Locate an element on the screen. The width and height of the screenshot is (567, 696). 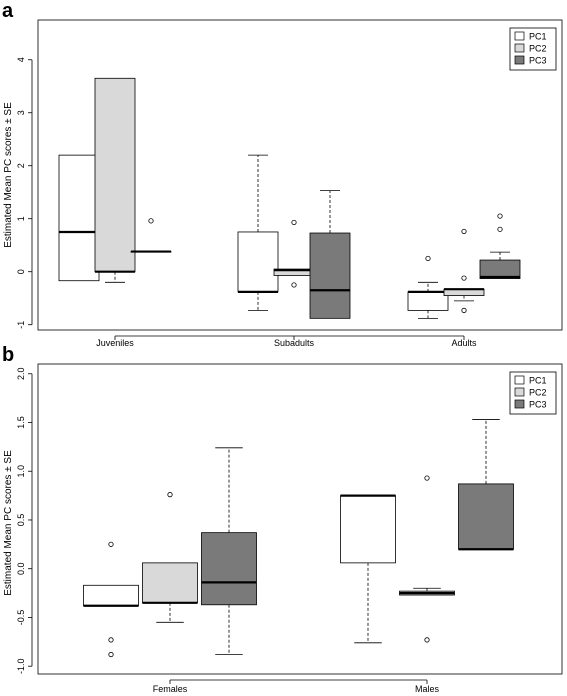
panel-b-x-tick-label: Females is located at coordinates (170, 689).